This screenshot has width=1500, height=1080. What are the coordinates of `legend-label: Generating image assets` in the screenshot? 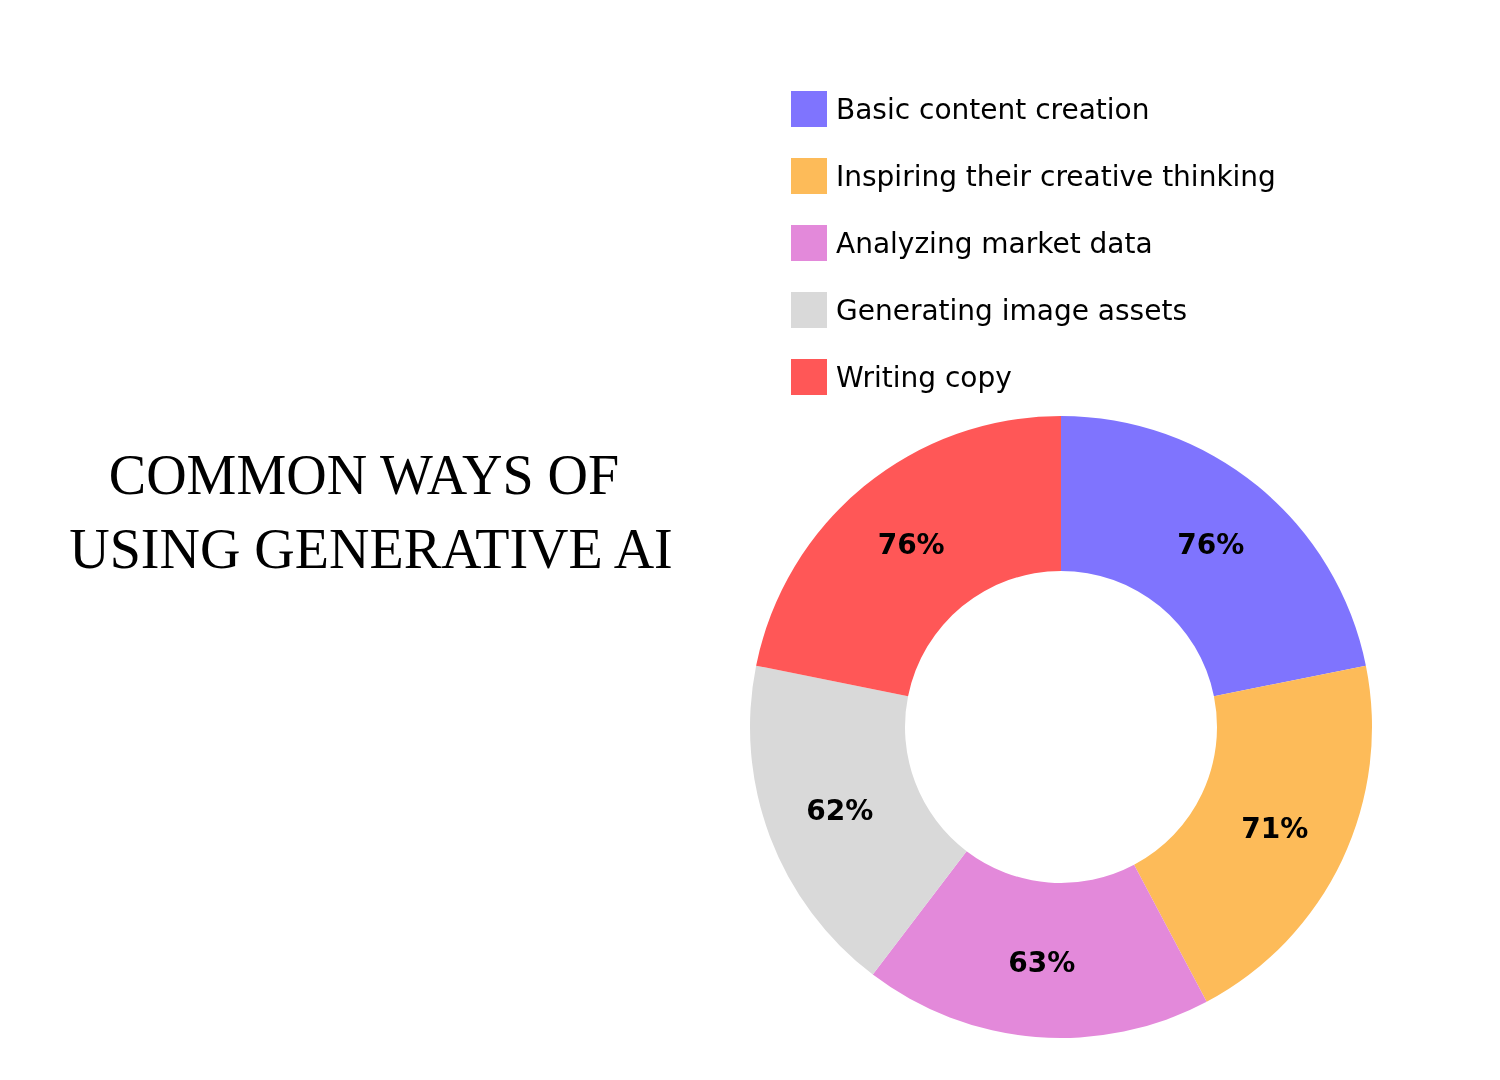 It's located at (1011, 310).